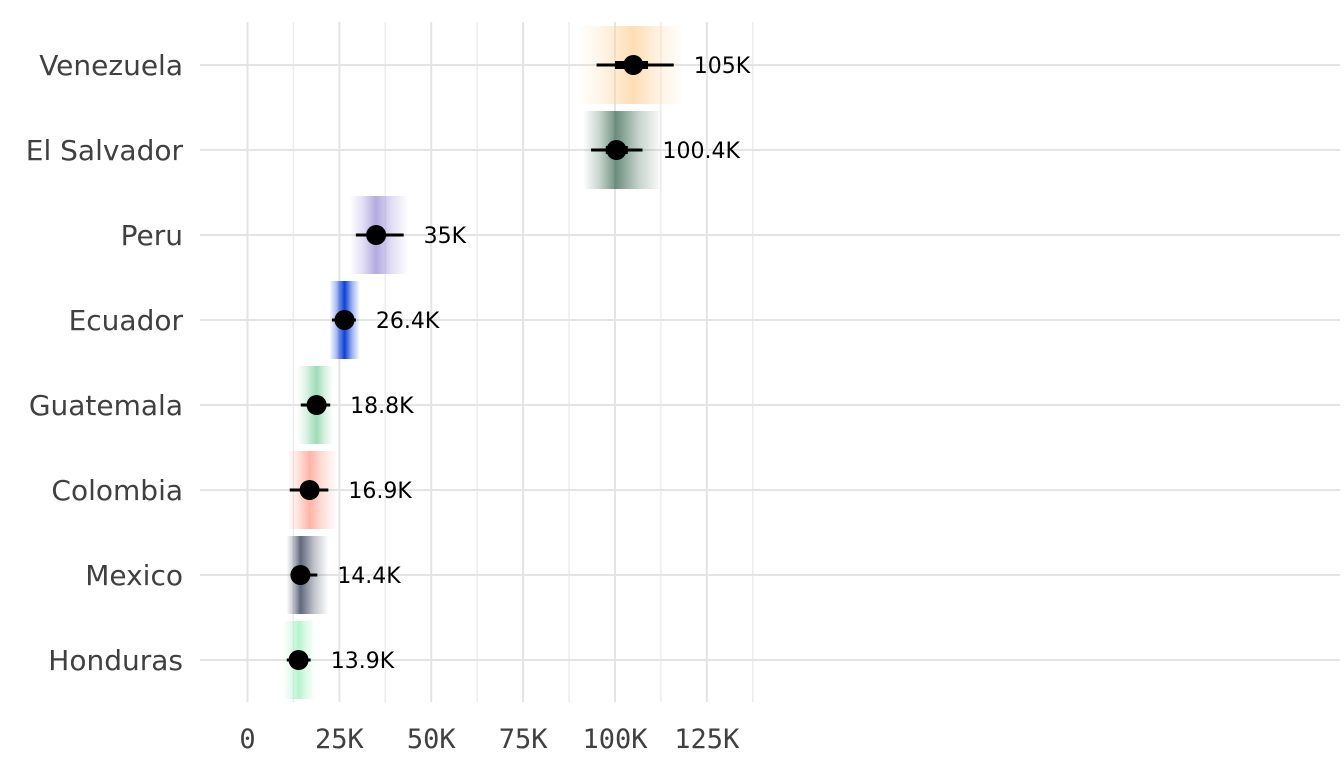 This screenshot has width=1344, height=768. Describe the element at coordinates (707, 739) in the screenshot. I see `x-tick-label: 125K` at that location.